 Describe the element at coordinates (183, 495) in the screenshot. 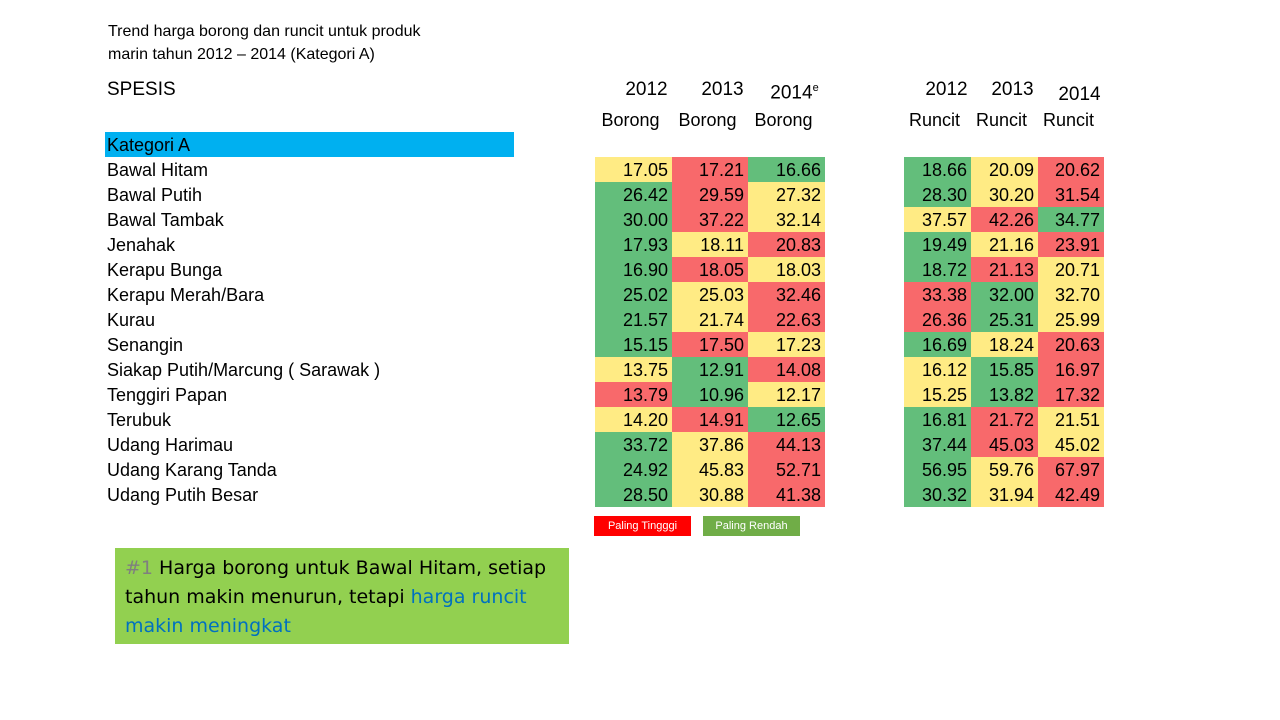

I see `species-name: Udang Putih Besar` at that location.